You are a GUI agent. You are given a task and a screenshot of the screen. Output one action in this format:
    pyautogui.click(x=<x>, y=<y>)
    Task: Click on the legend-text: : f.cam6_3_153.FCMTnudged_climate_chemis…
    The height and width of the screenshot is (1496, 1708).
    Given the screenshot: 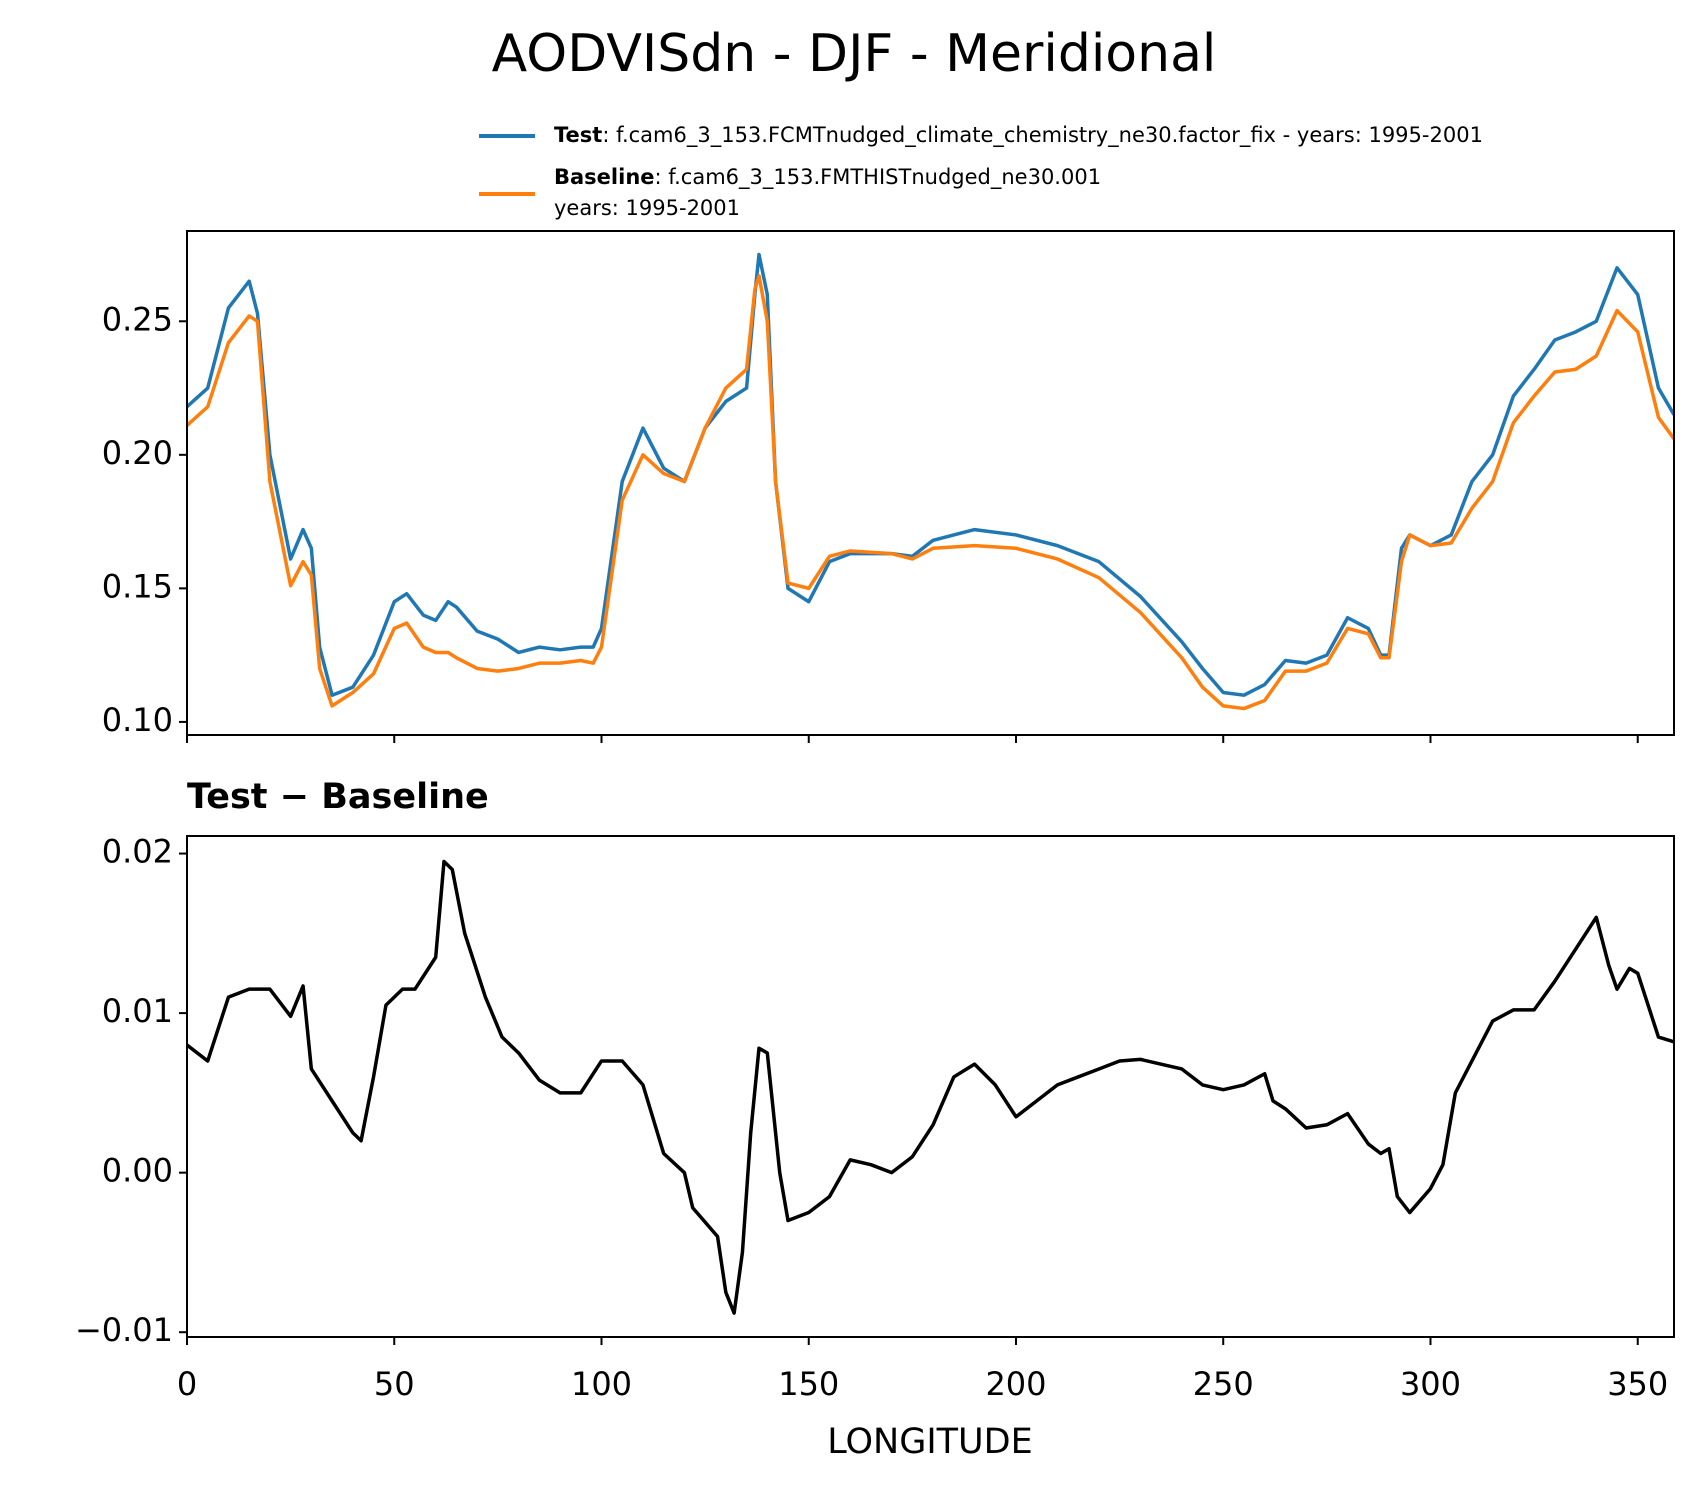 What is the action you would take?
    pyautogui.click(x=1042, y=135)
    